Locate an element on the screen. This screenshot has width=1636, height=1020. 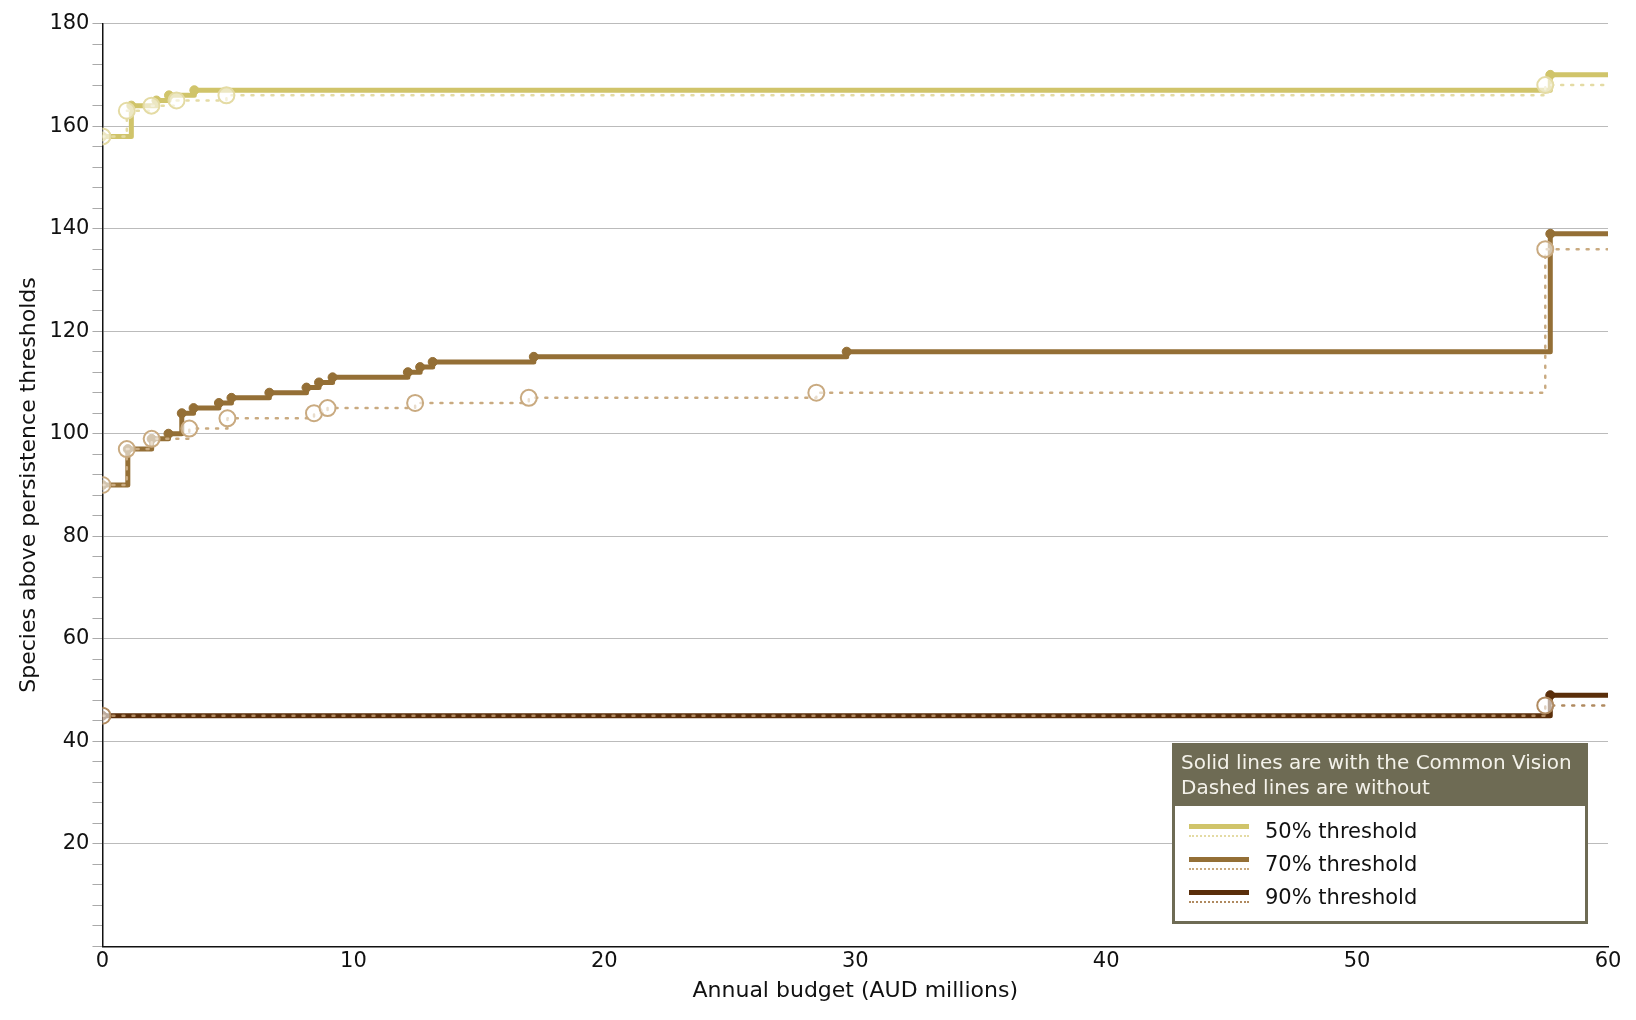
x-tick-label: 30 is located at coordinates (855, 960).